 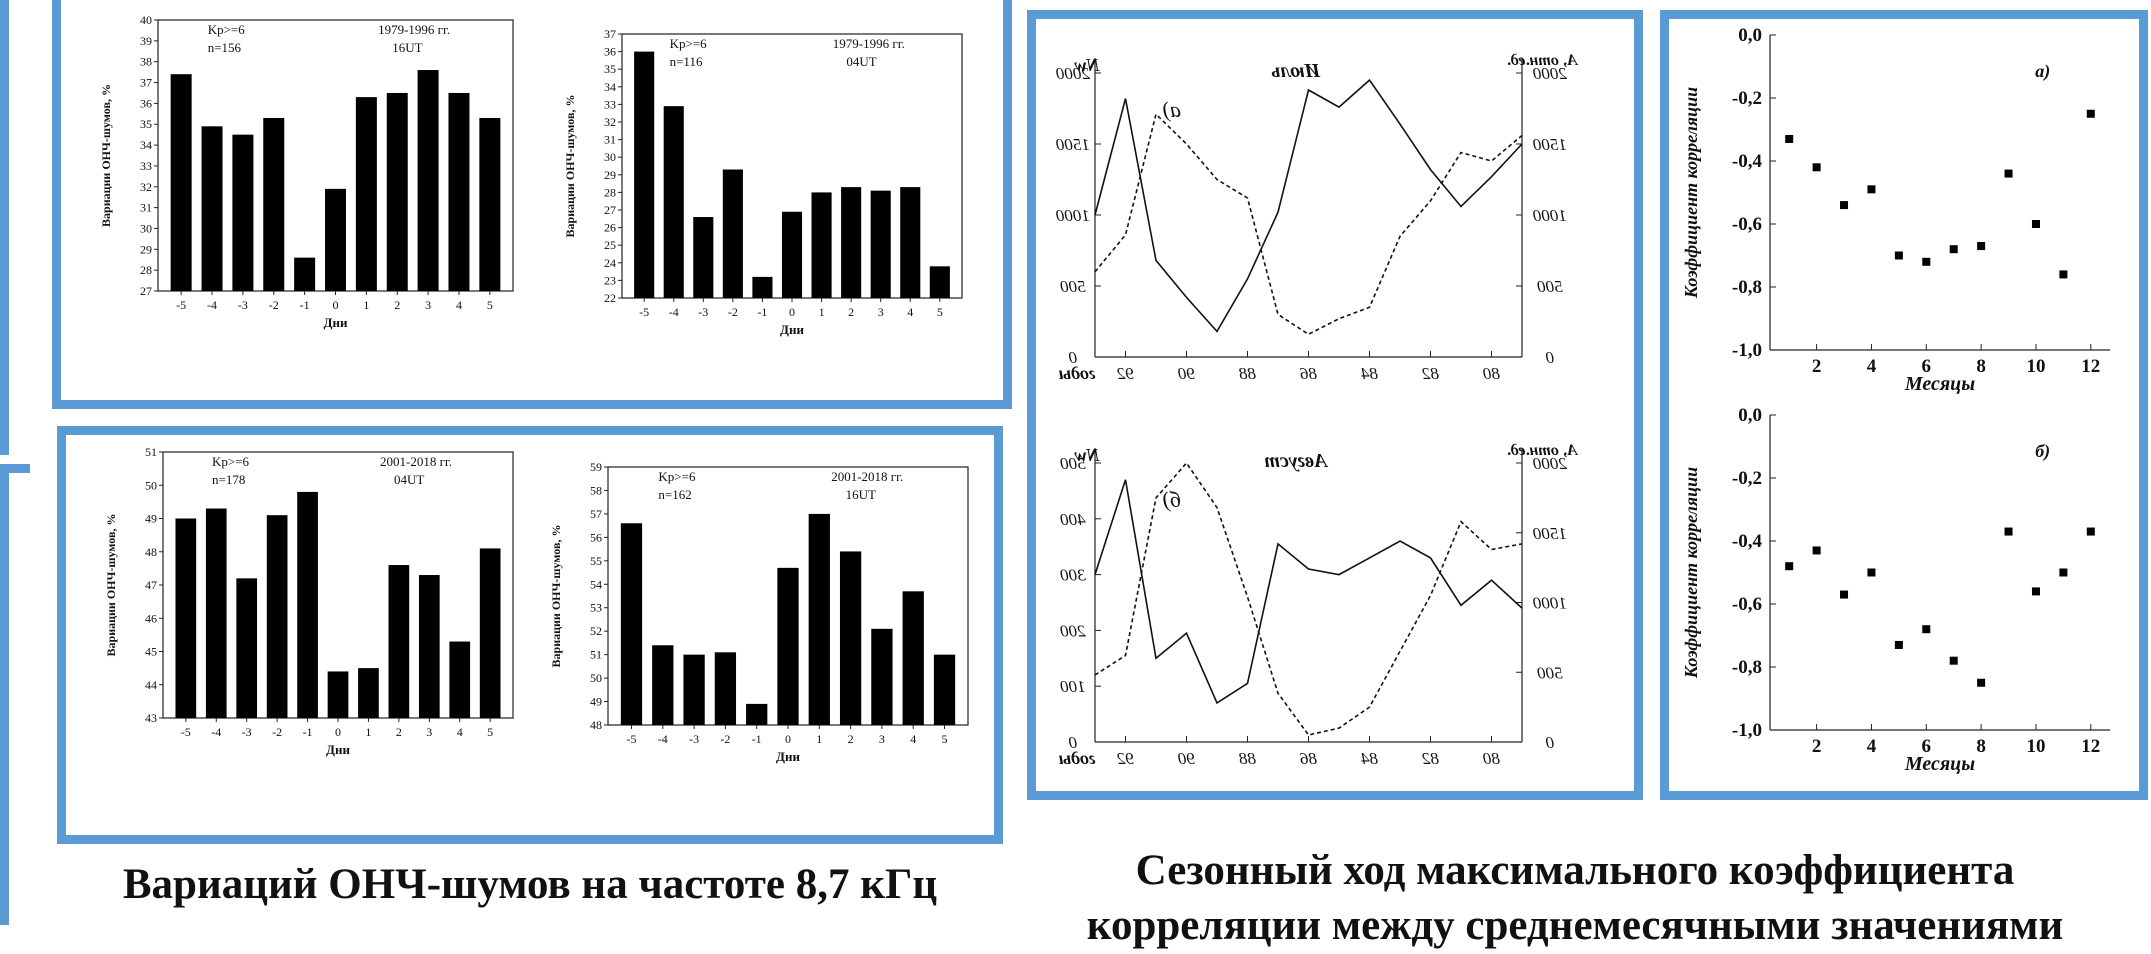 I want to click on right-axis-label: A, отн.ед., so click(x=1543, y=60).